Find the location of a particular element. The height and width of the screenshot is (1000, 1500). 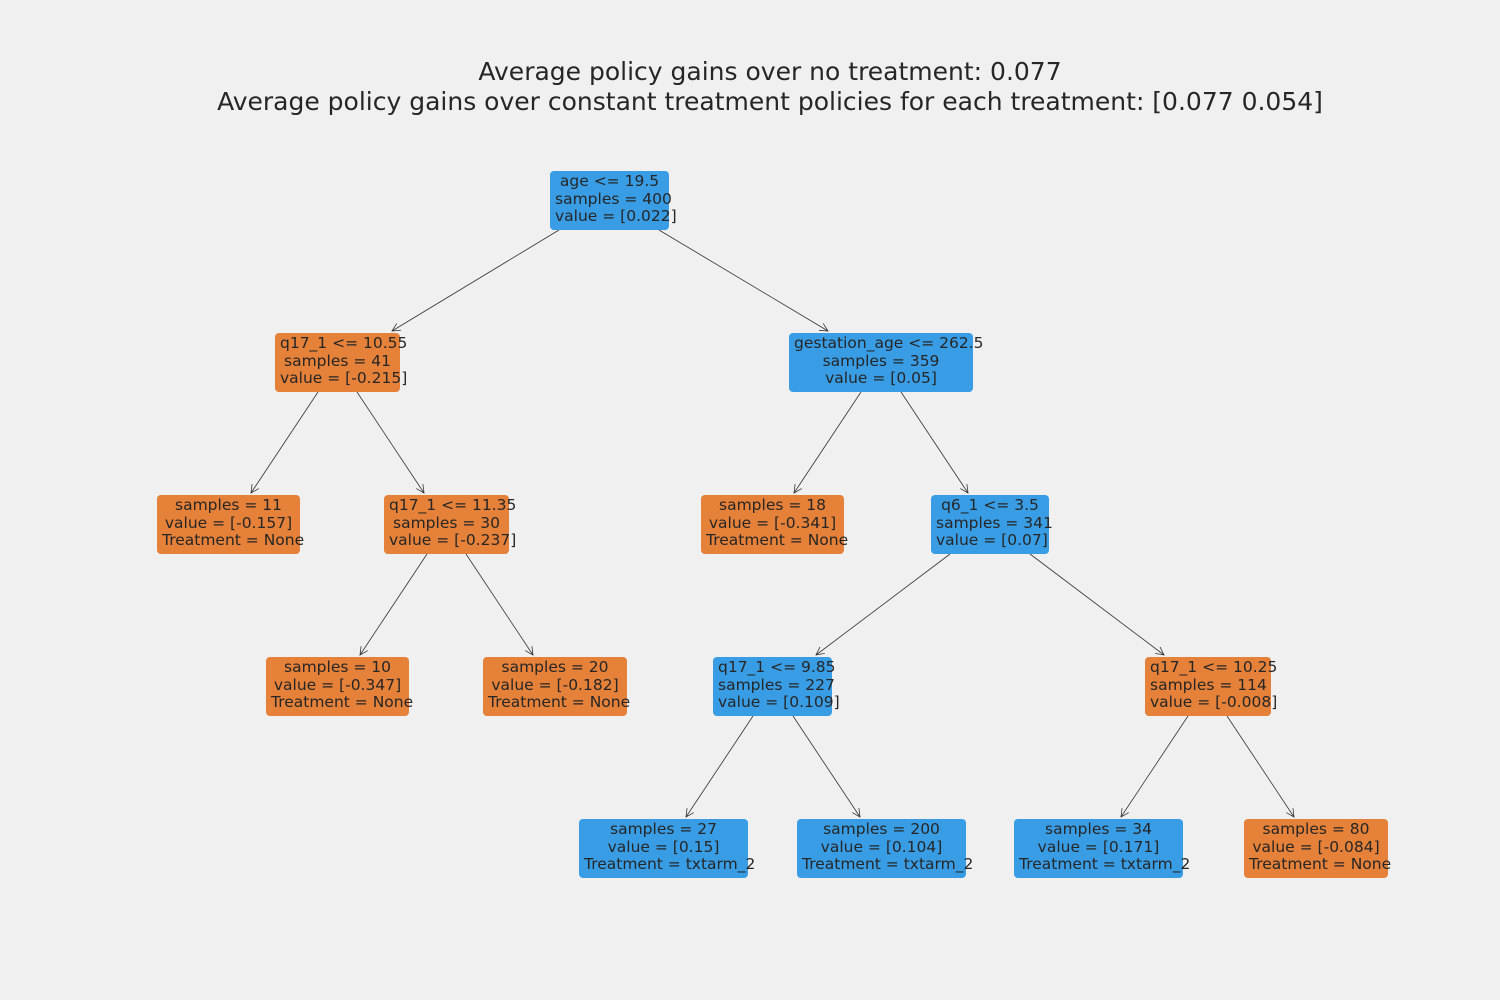

edge-q17-985-right is located at coordinates (826, 766).